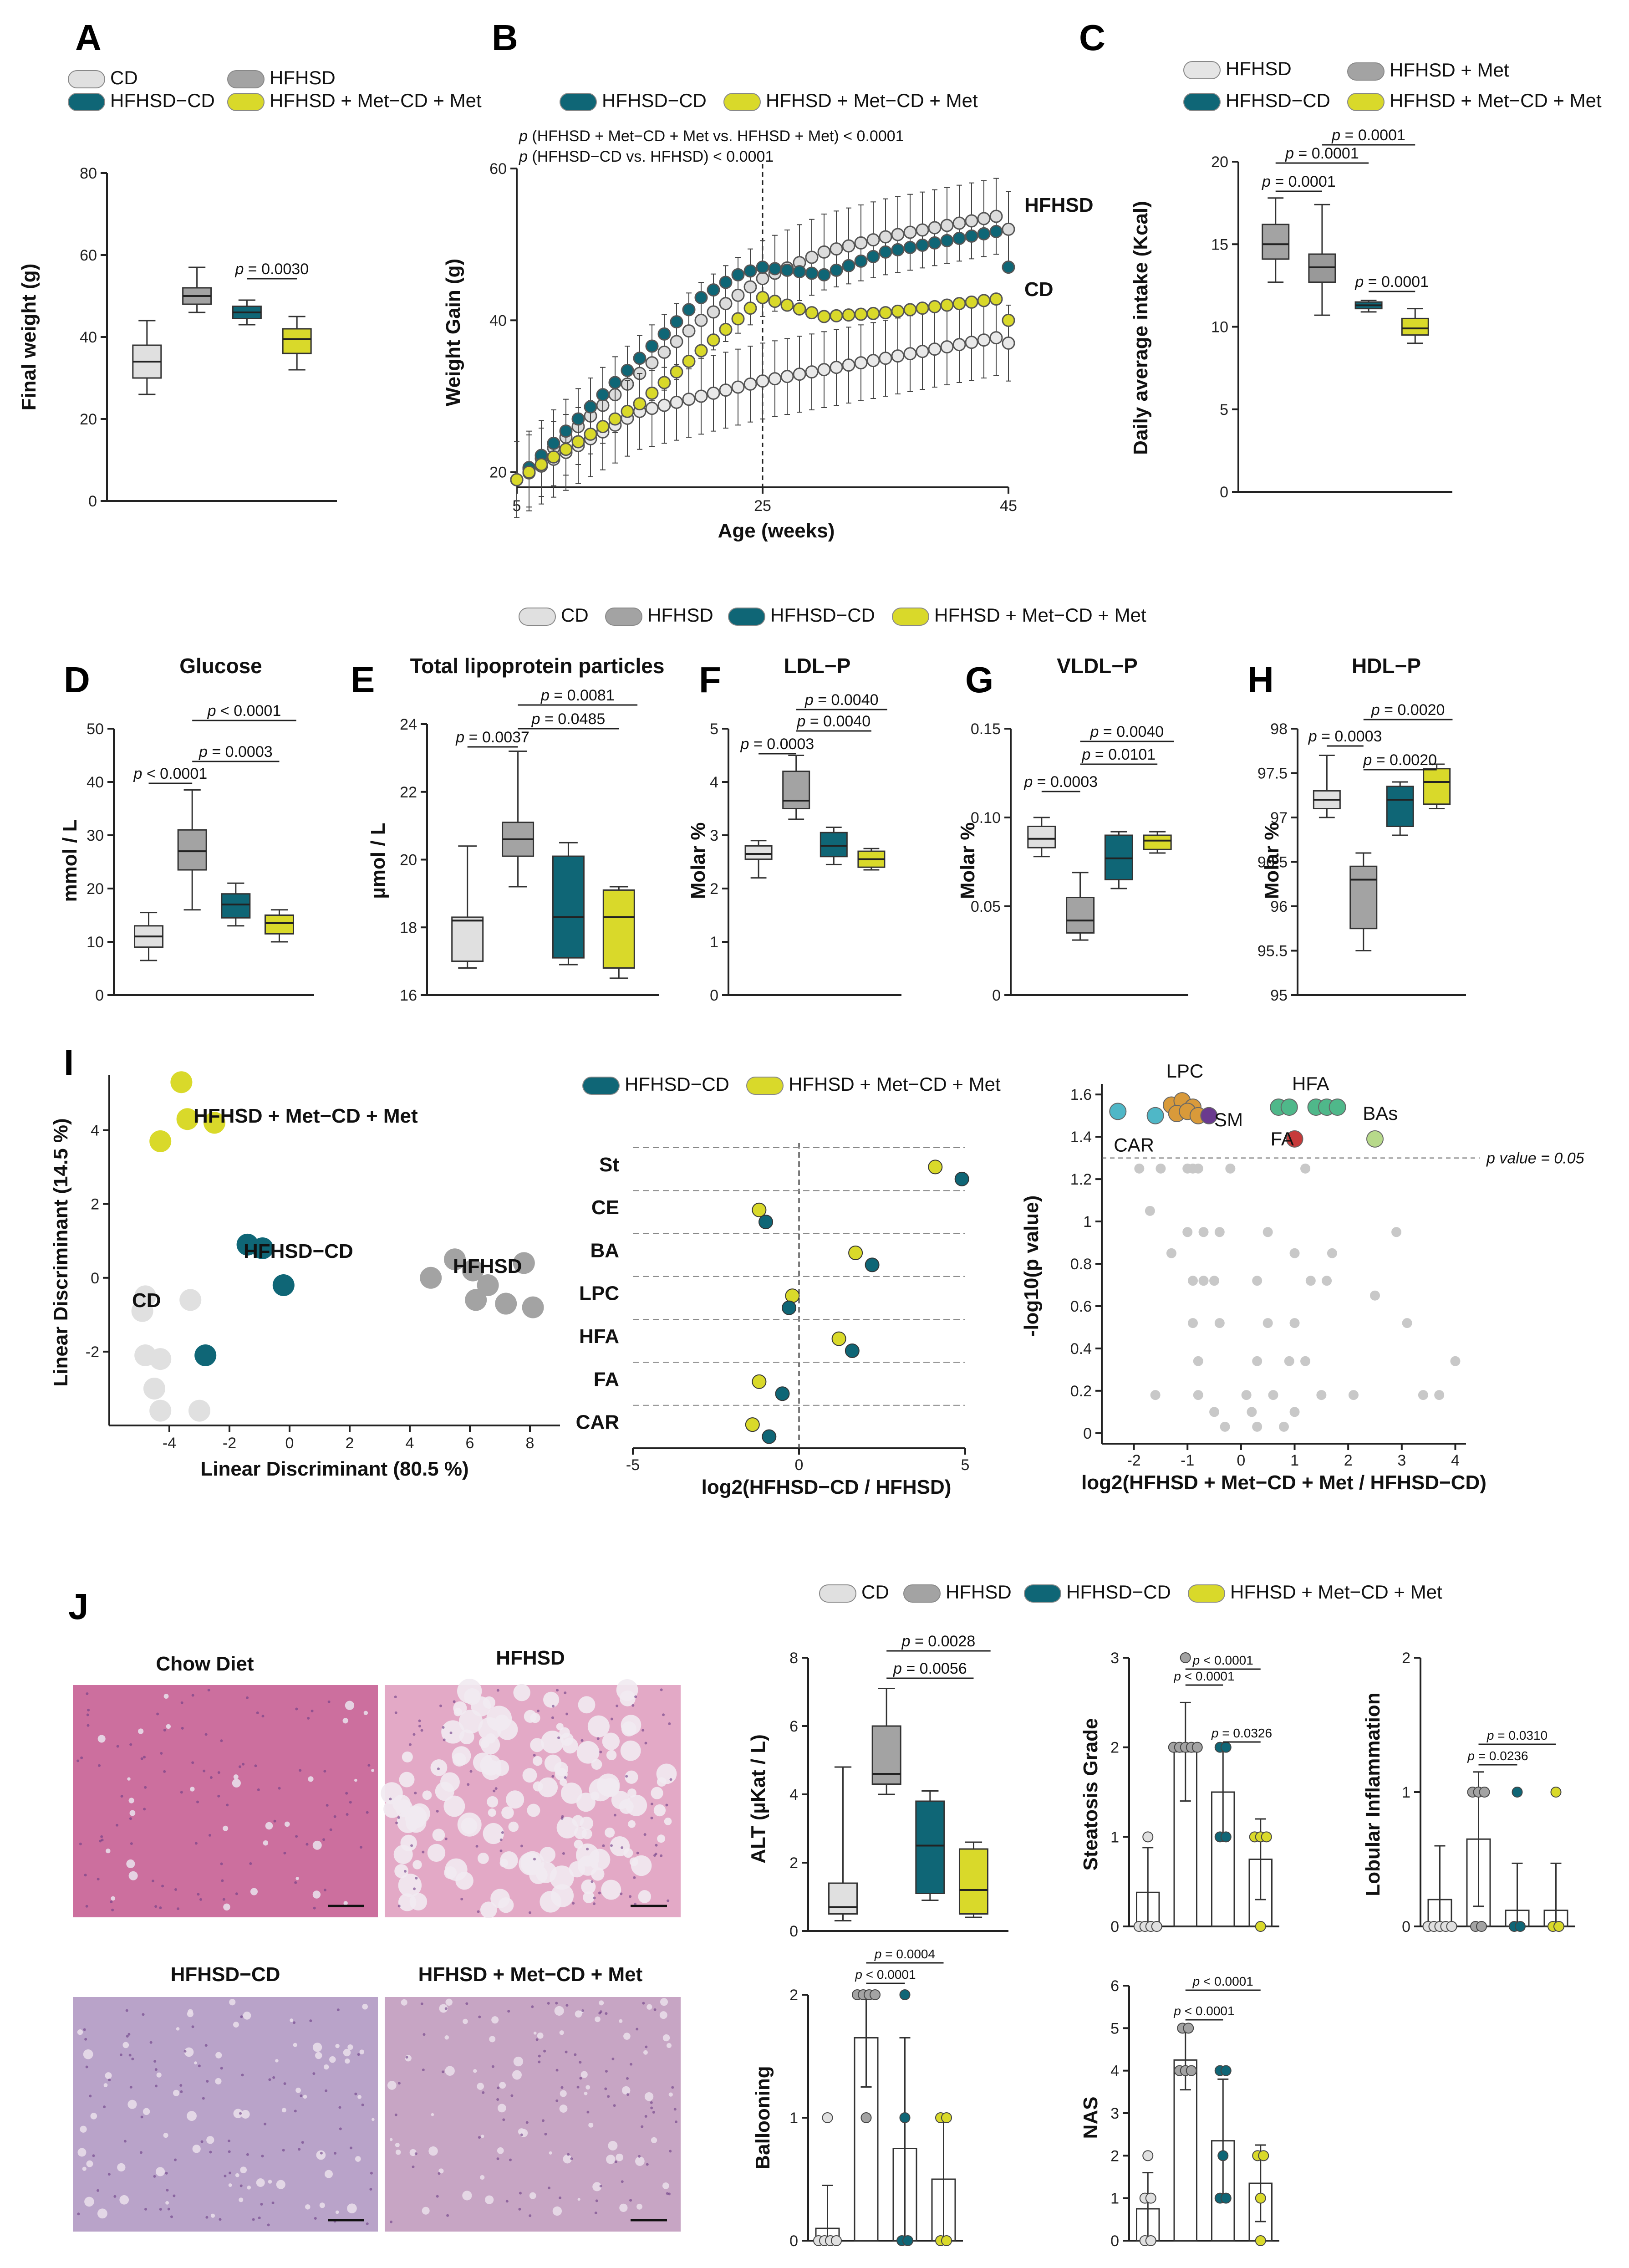  Describe the element at coordinates (714, 942) in the screenshot. I see `y-tick-label: 1` at that location.